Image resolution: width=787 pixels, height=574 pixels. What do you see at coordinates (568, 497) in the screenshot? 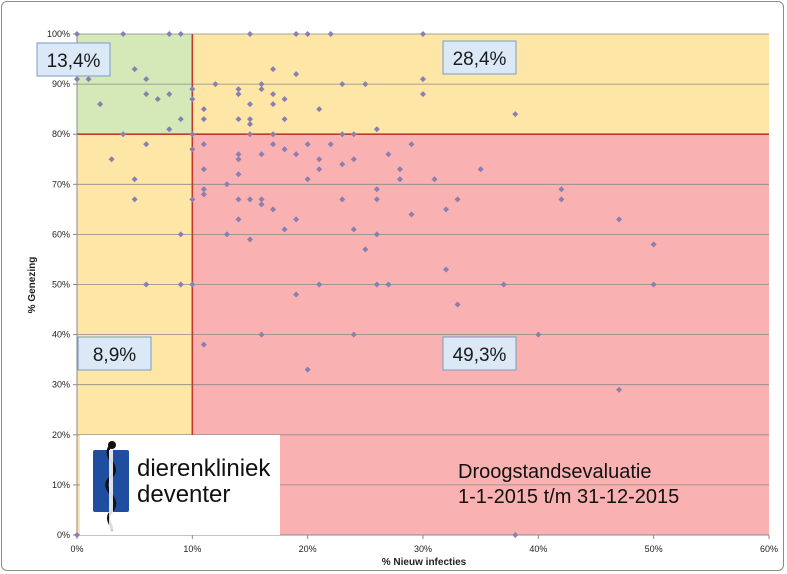
I see `annotation-date-range: 1-1-2015 t/m 31-12-2015` at bounding box center [568, 497].